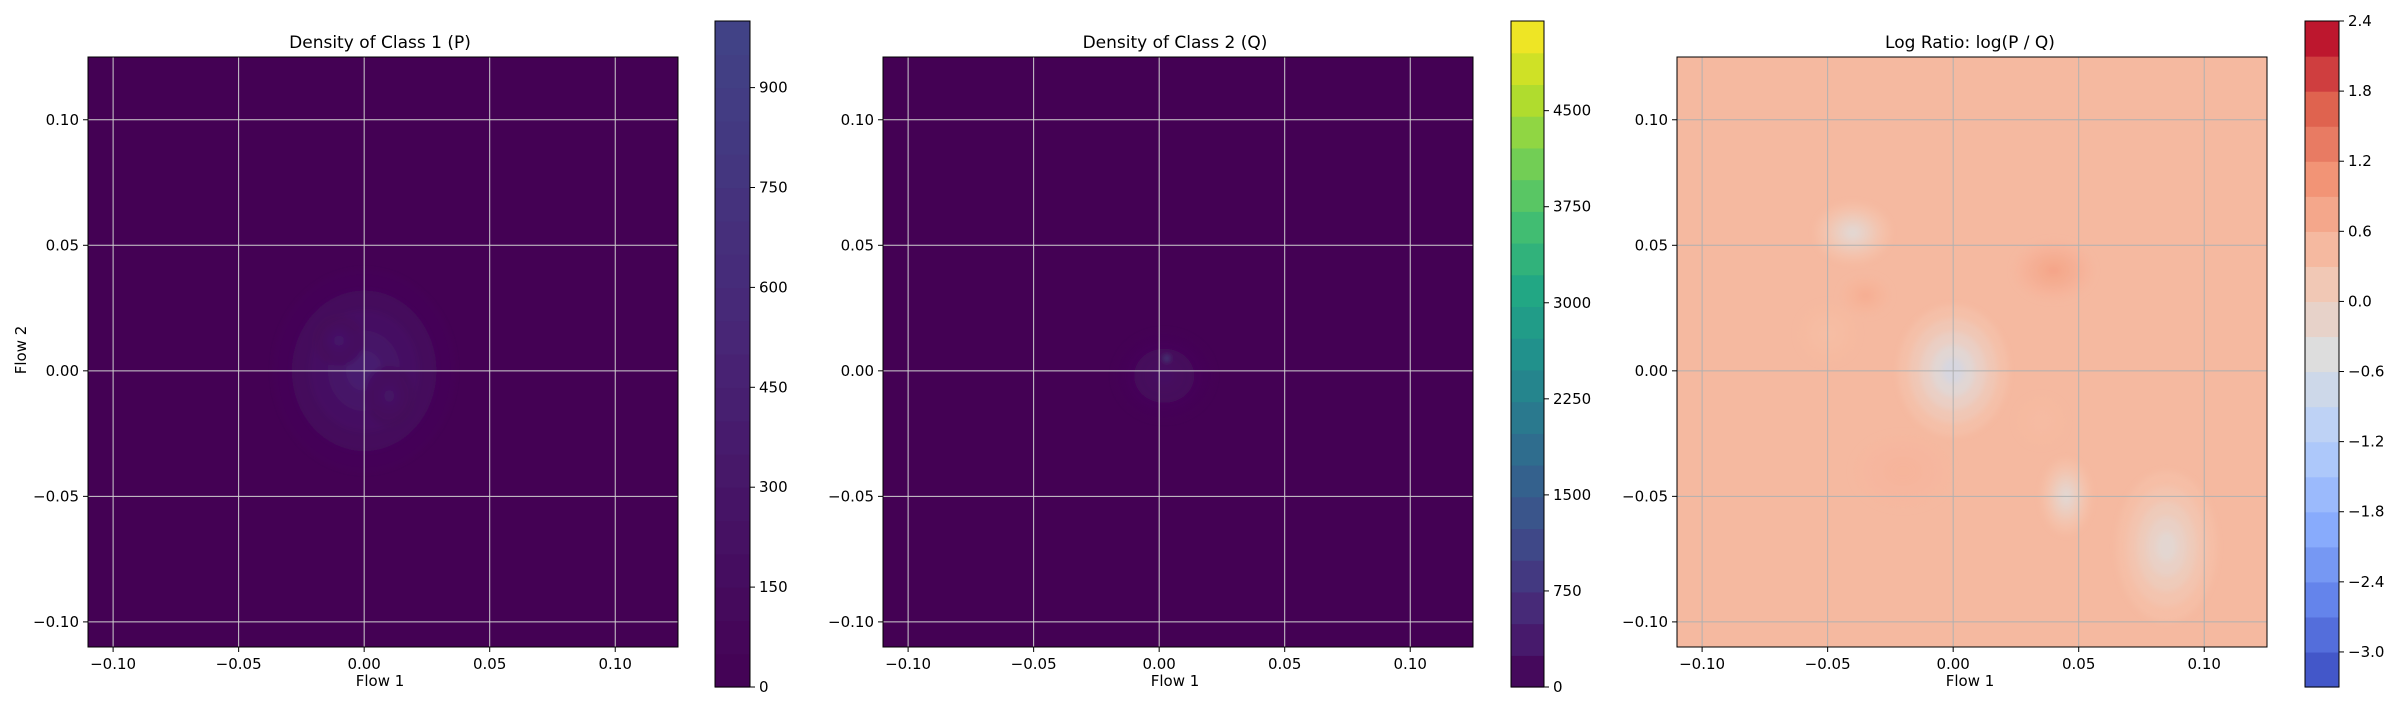 This screenshot has height=704, width=2400. Describe the element at coordinates (380, 43) in the screenshot. I see `chart-title: Density of Class 1 (P)` at that location.